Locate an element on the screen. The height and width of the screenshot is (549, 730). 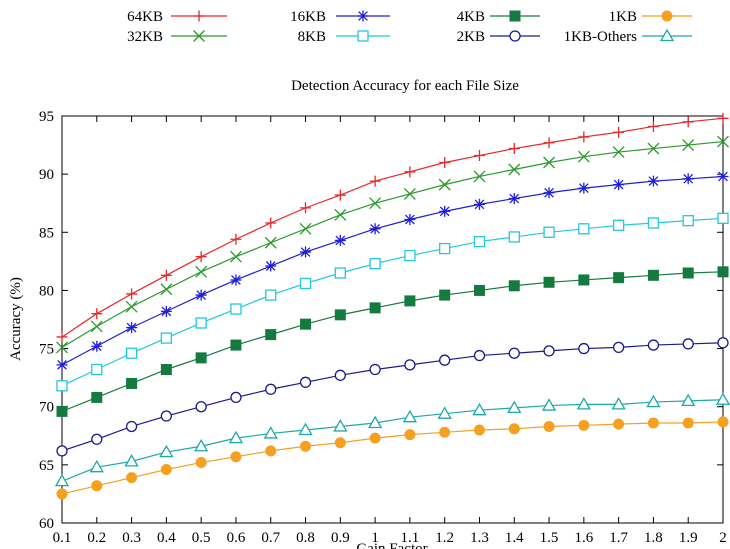
series-1kb is located at coordinates (392, 458).